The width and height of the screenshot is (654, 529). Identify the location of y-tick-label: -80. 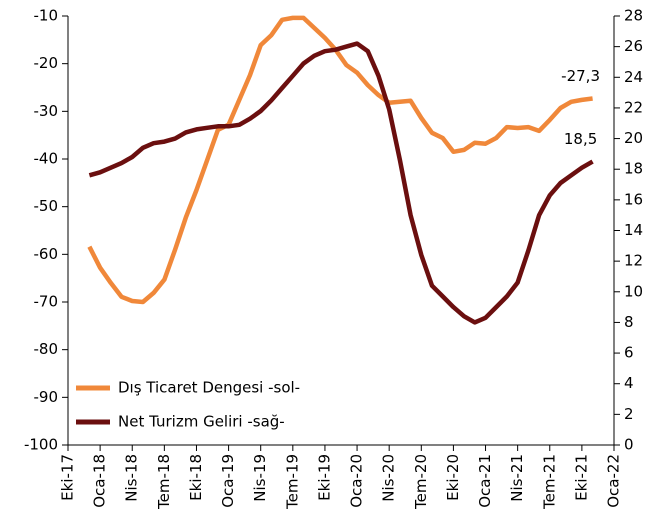
(46, 349).